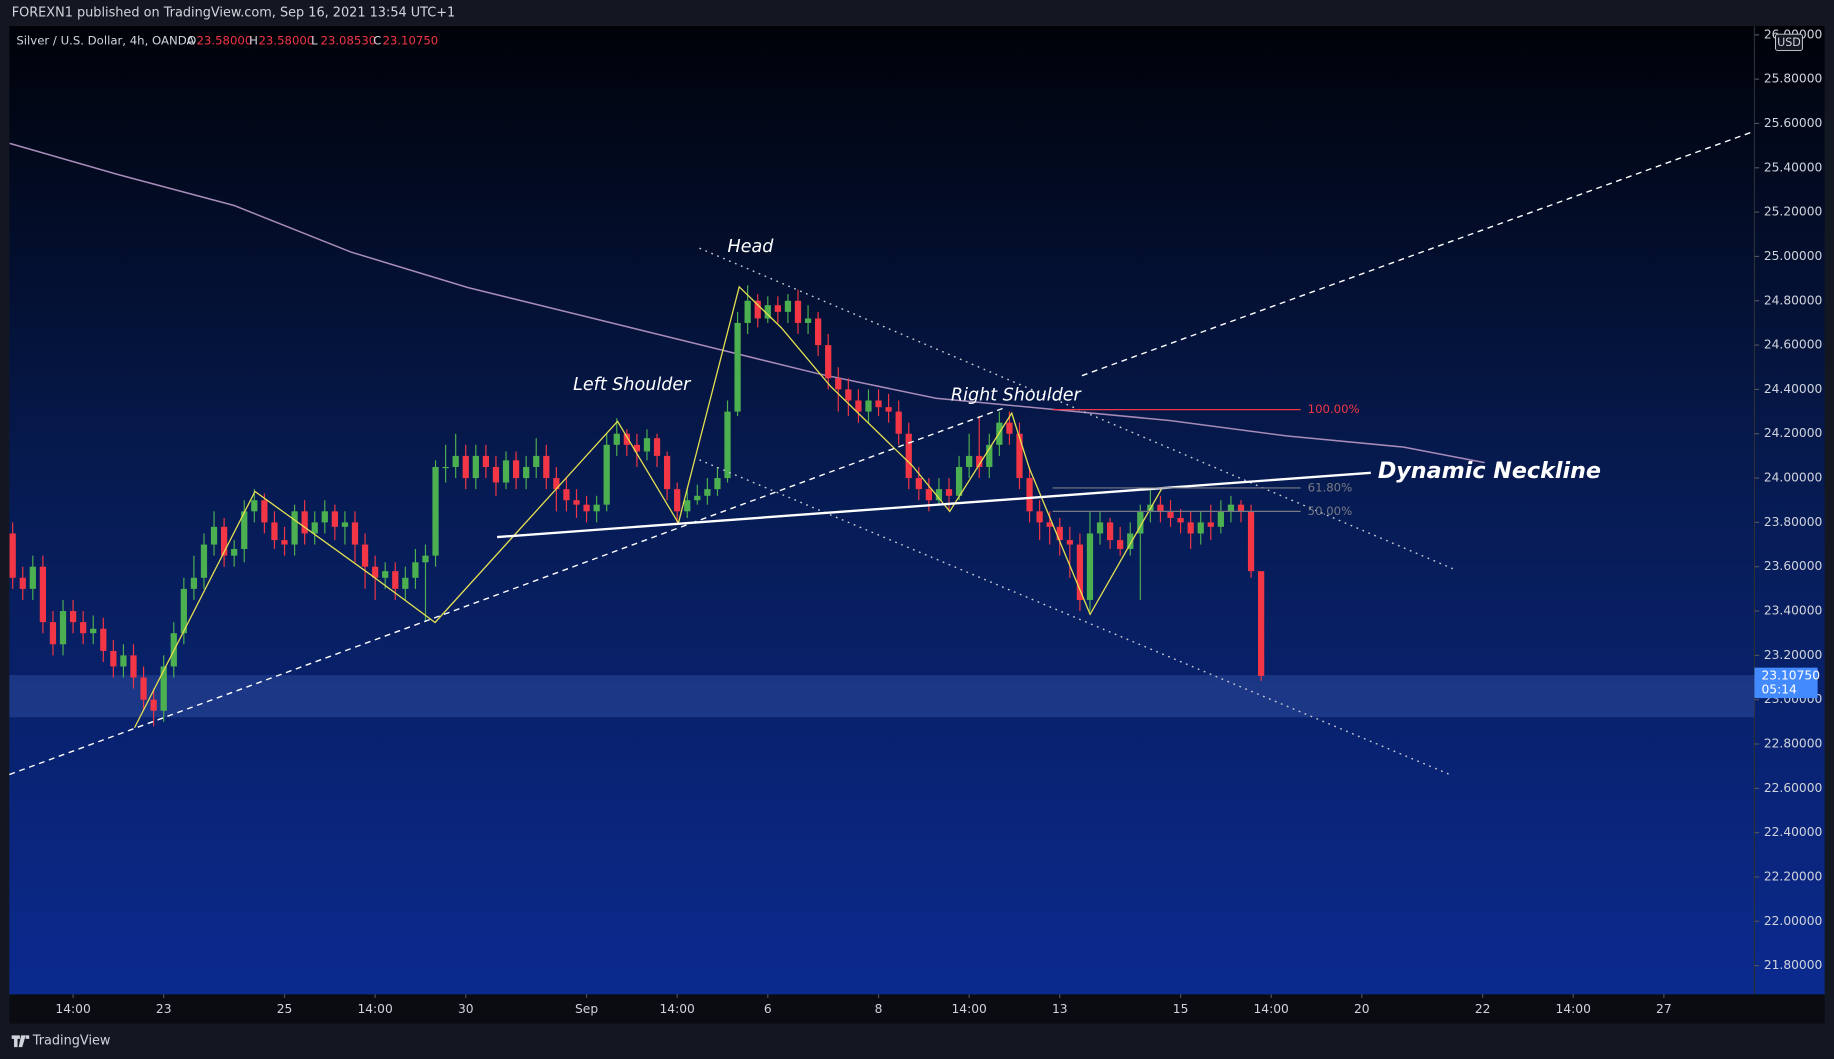  I want to click on x-tick-label: 6, so click(768, 1009).